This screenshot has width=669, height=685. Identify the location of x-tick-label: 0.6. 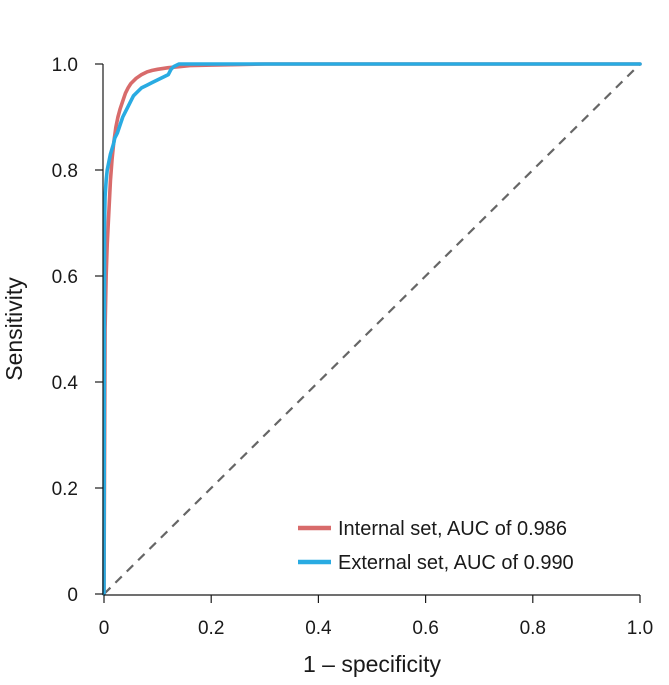
(425, 628).